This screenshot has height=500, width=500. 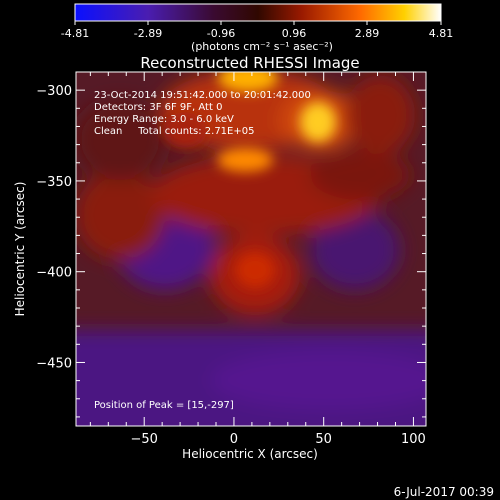 What do you see at coordinates (164, 405) in the screenshot?
I see `peak-position-label: Position of Peak = [15,-297]` at bounding box center [164, 405].